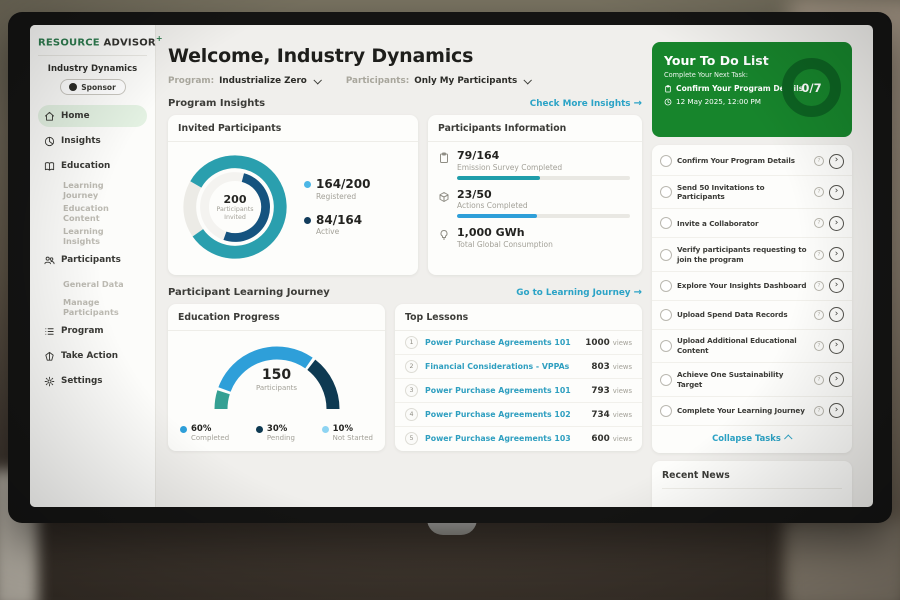  I want to click on legend-value: 164/200, so click(343, 184).